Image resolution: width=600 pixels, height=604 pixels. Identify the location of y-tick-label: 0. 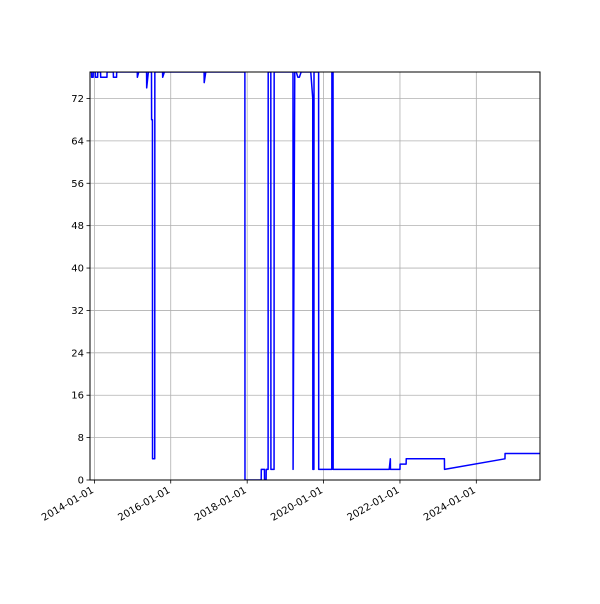
(81, 481).